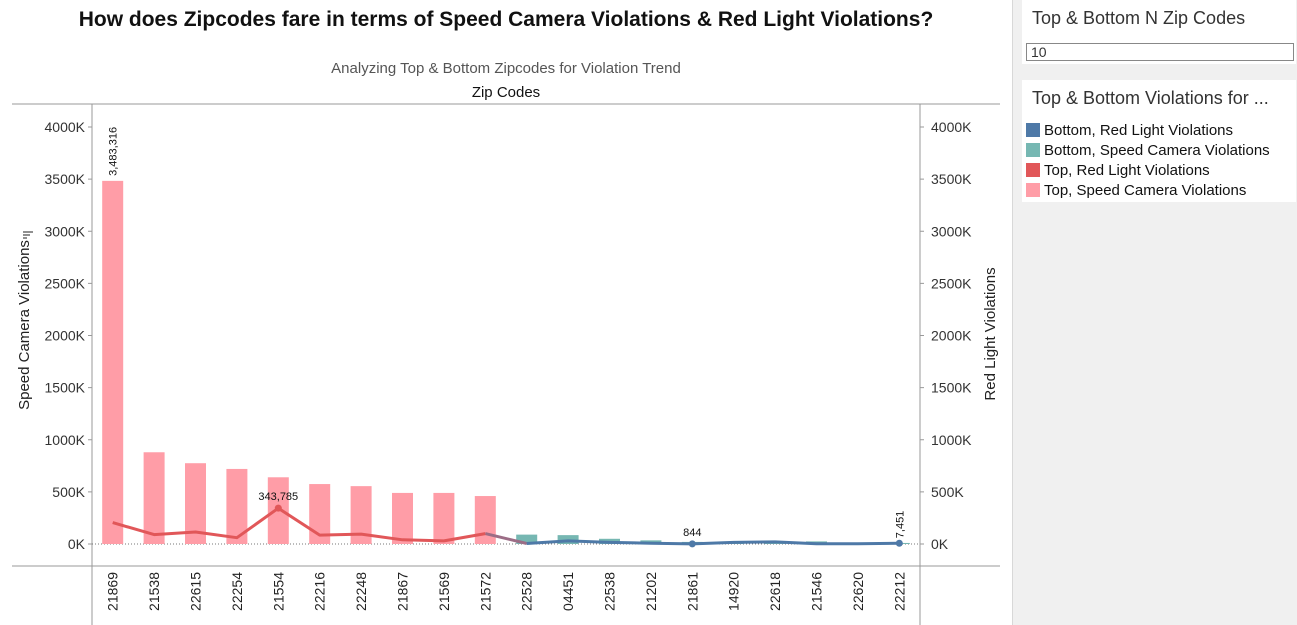 Image resolution: width=1297 pixels, height=625 pixels. What do you see at coordinates (990, 333) in the screenshot?
I see `y-right-axis-title: Red Light Violations` at bounding box center [990, 333].